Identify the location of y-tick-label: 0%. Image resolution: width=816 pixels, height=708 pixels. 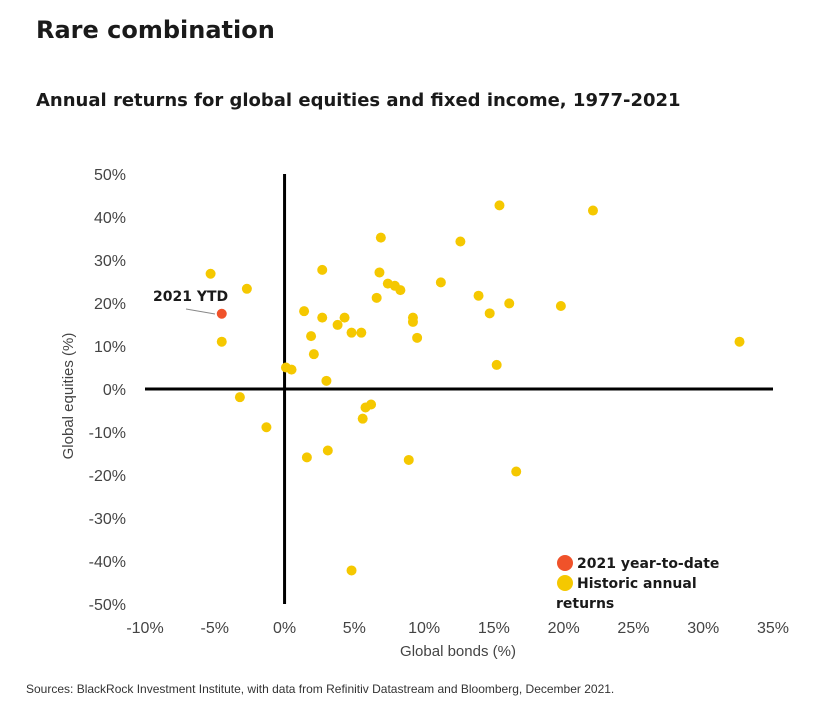
(114, 390).